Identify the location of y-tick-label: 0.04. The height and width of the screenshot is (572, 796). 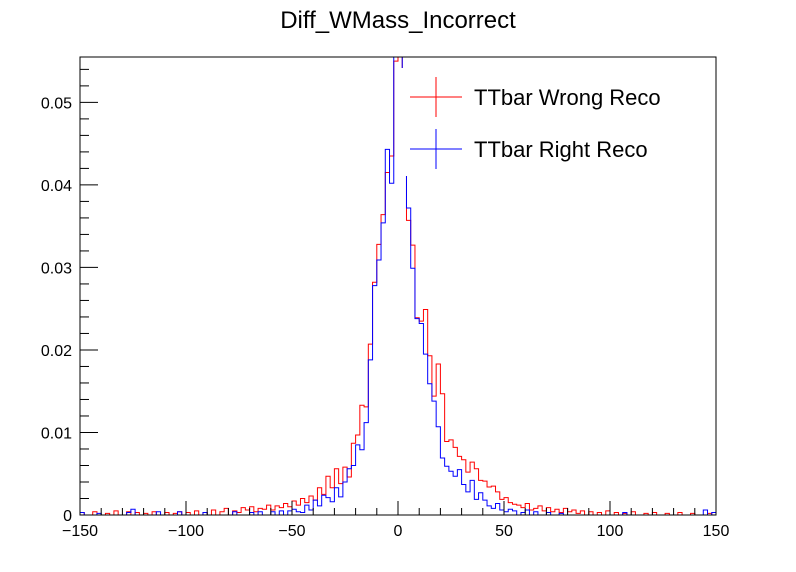
(56, 186).